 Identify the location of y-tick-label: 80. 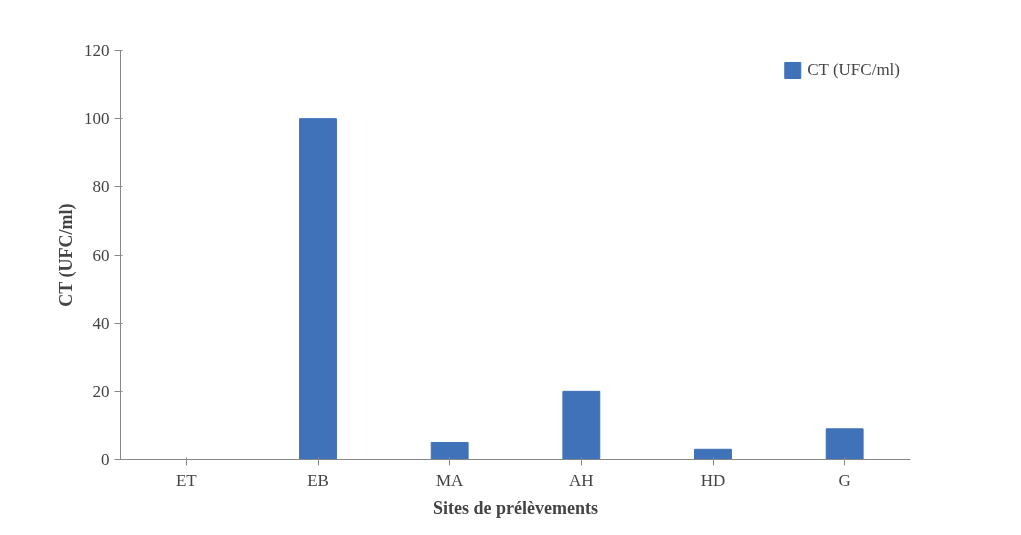
(101, 187).